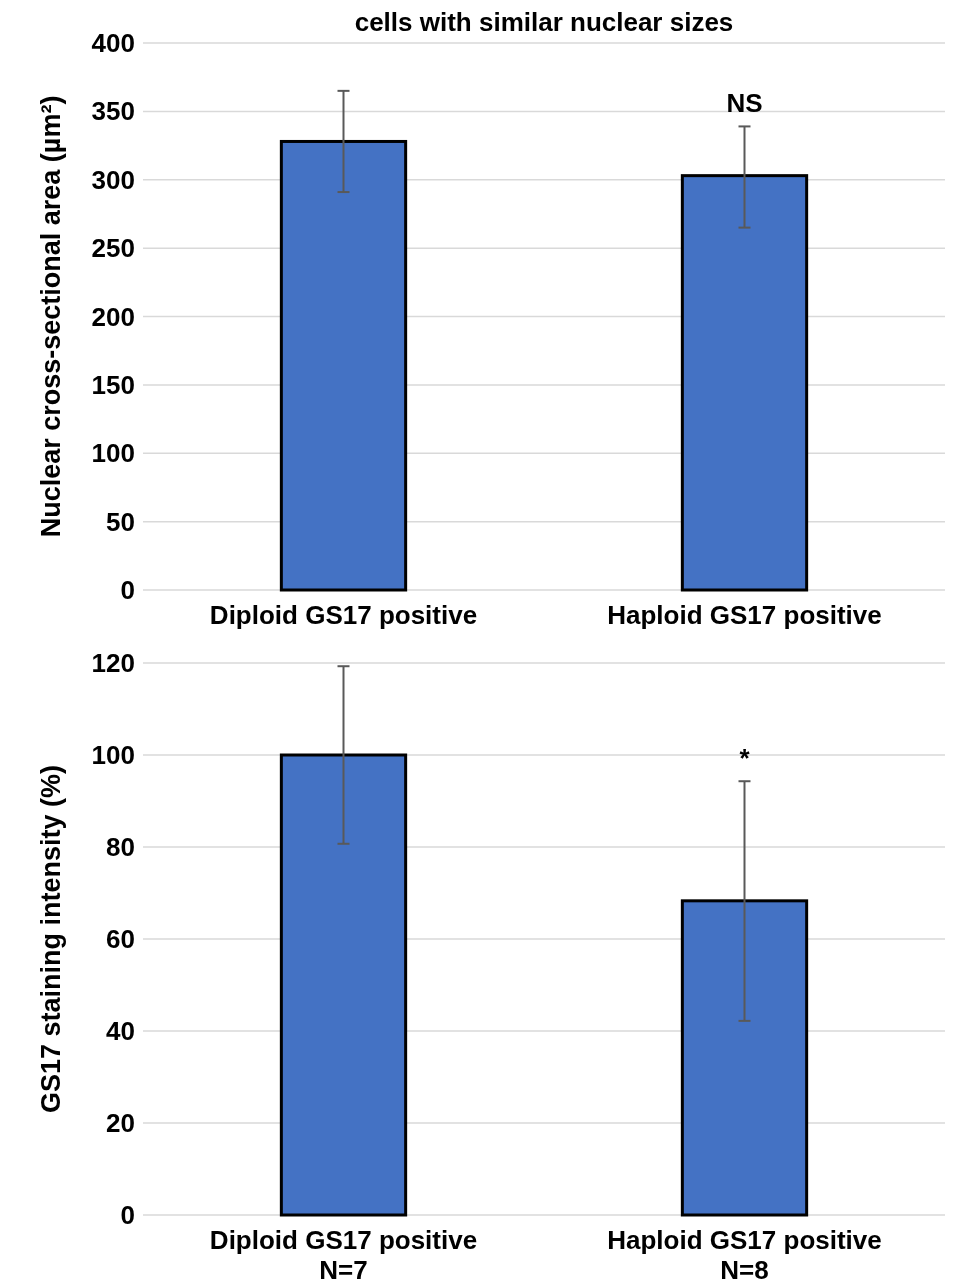 The image size is (959, 1281). Describe the element at coordinates (745, 758) in the screenshot. I see `annotation: *` at that location.